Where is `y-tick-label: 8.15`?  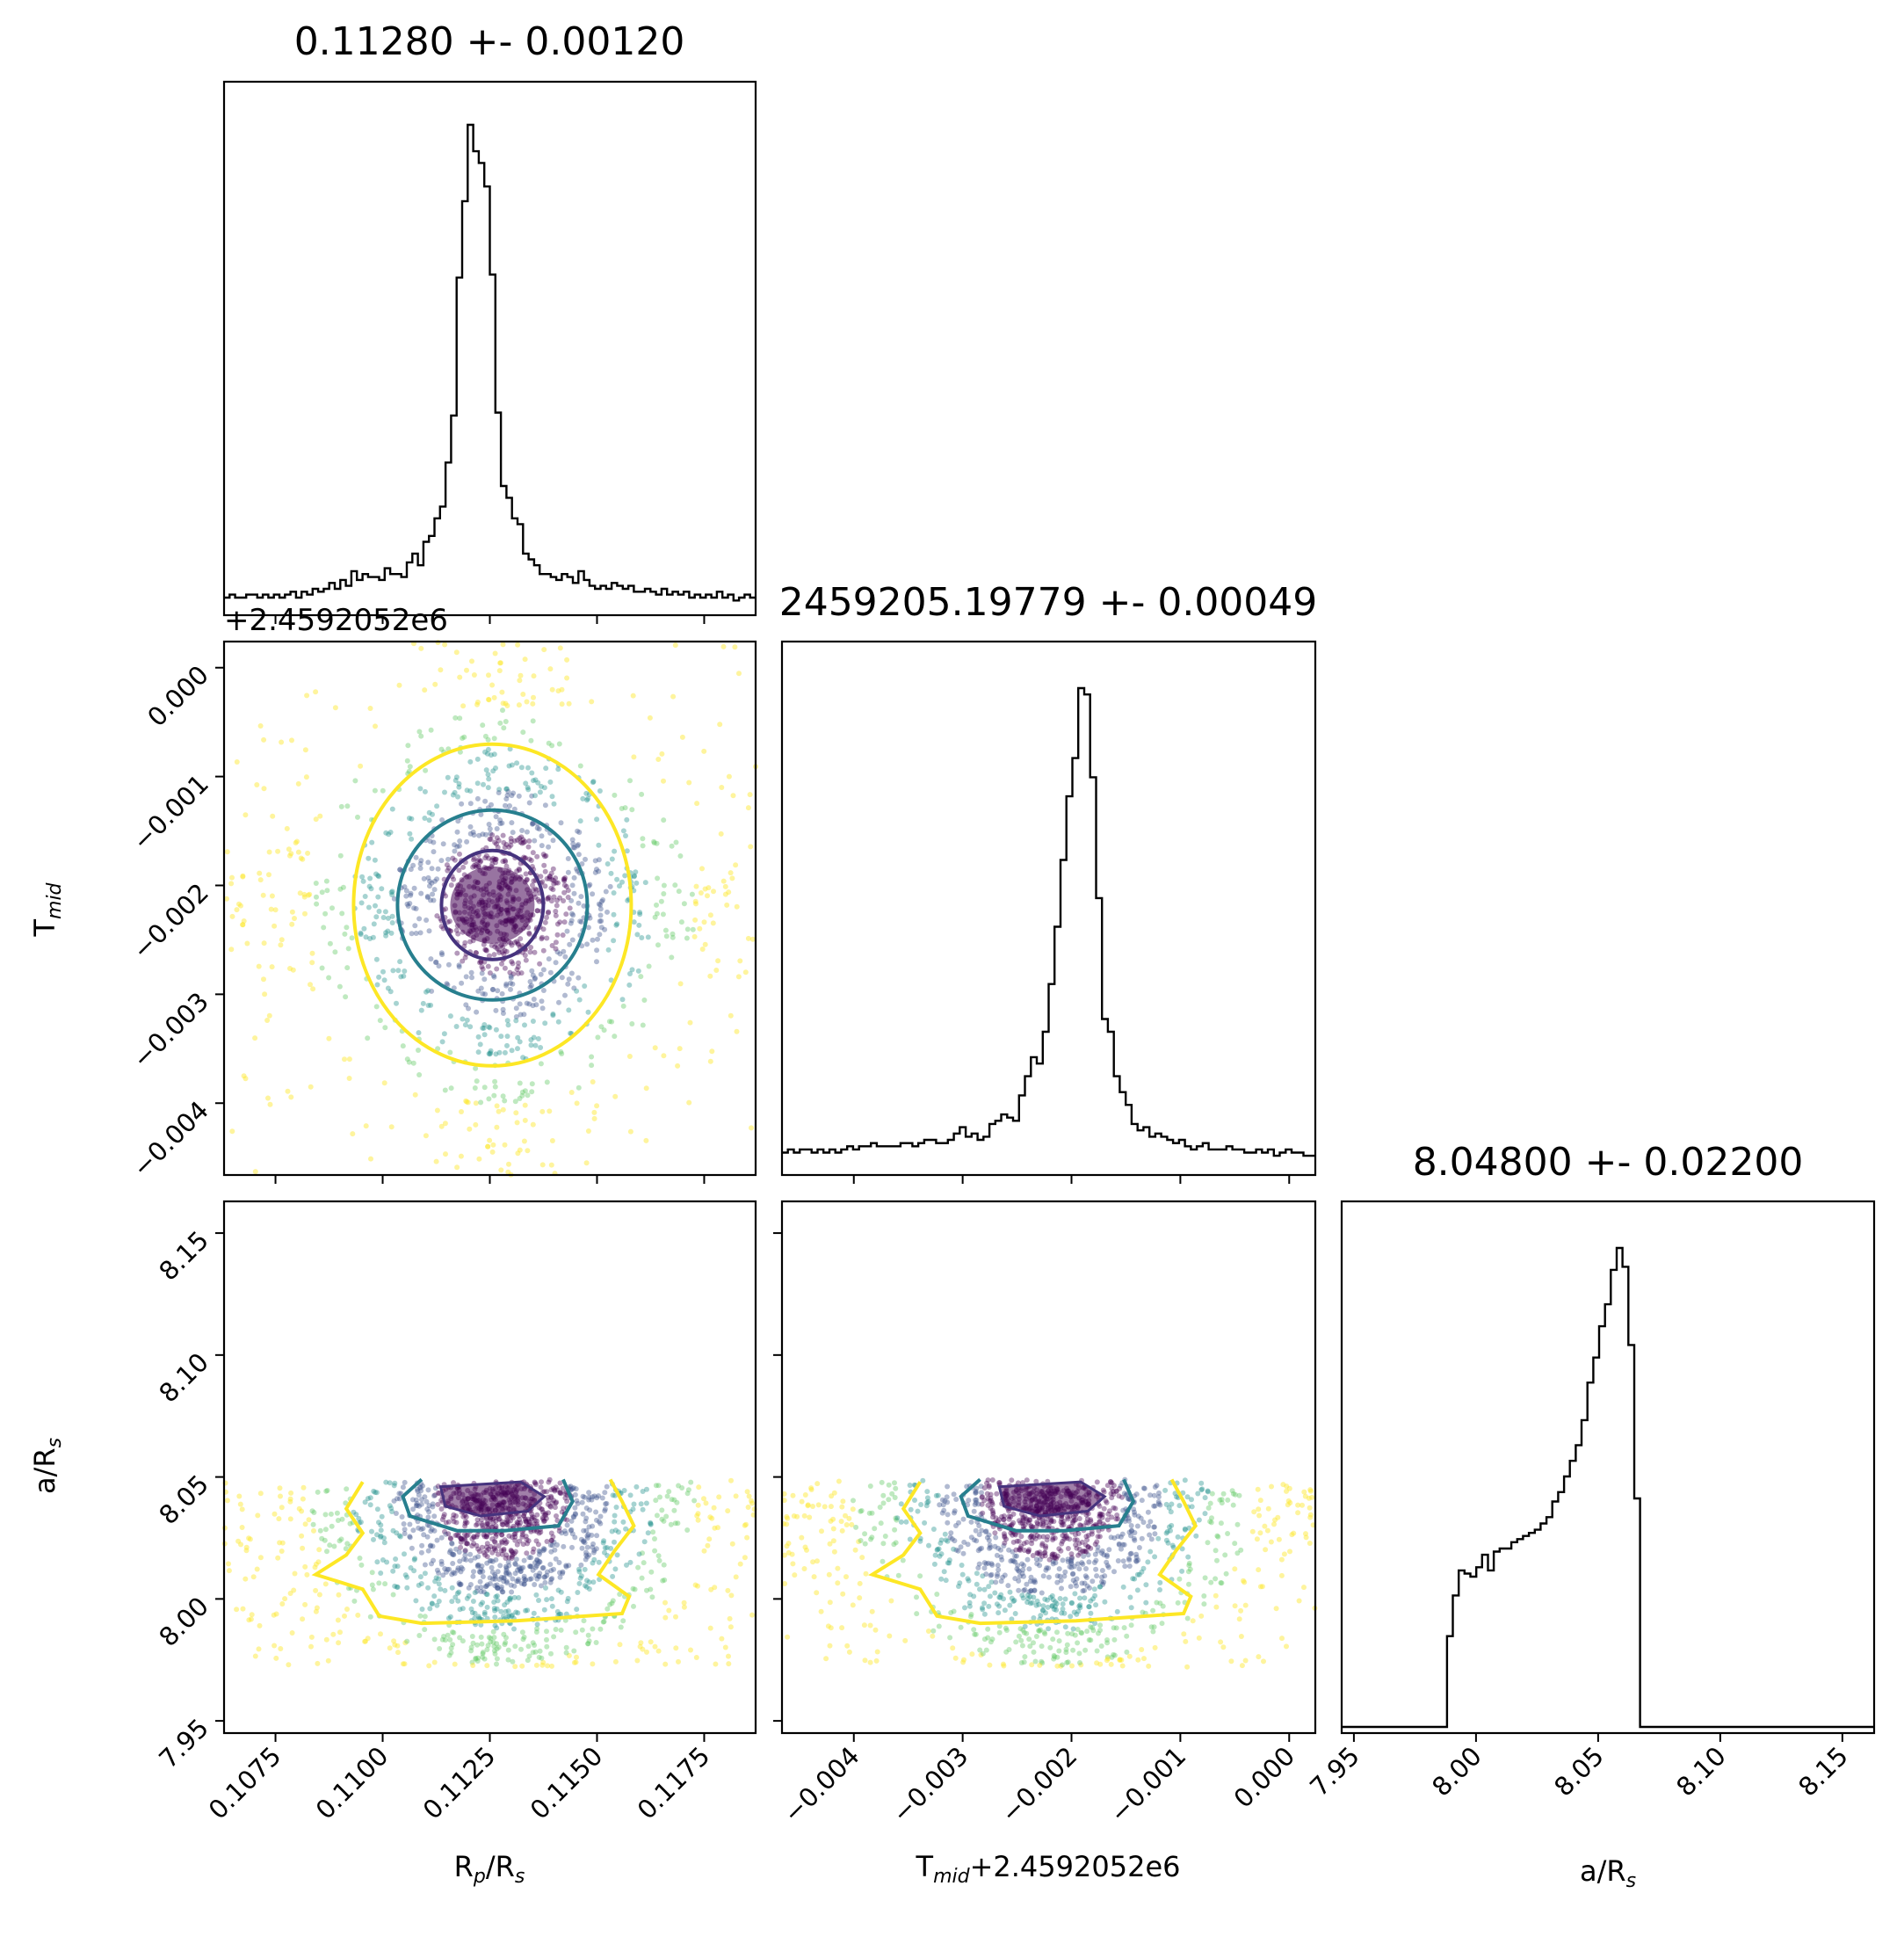
y-tick-label: 8.15 is located at coordinates (183, 1256).